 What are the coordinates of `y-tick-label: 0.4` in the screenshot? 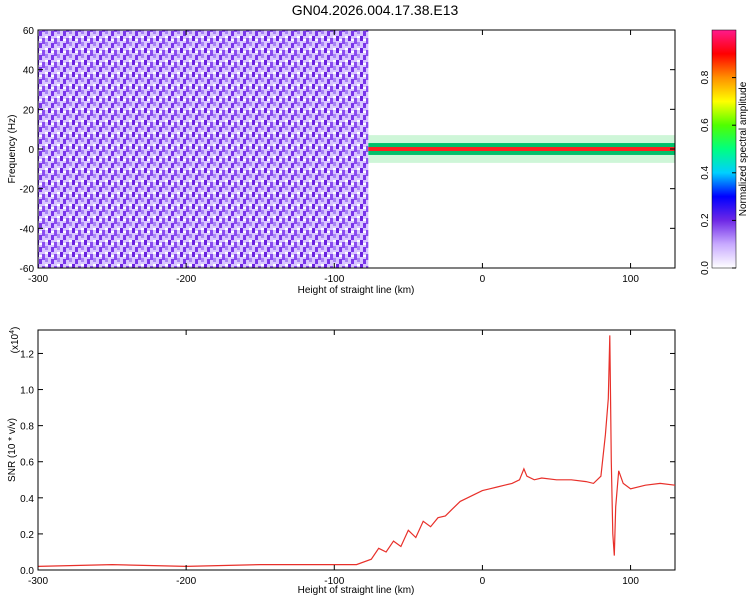 It's located at (27, 499).